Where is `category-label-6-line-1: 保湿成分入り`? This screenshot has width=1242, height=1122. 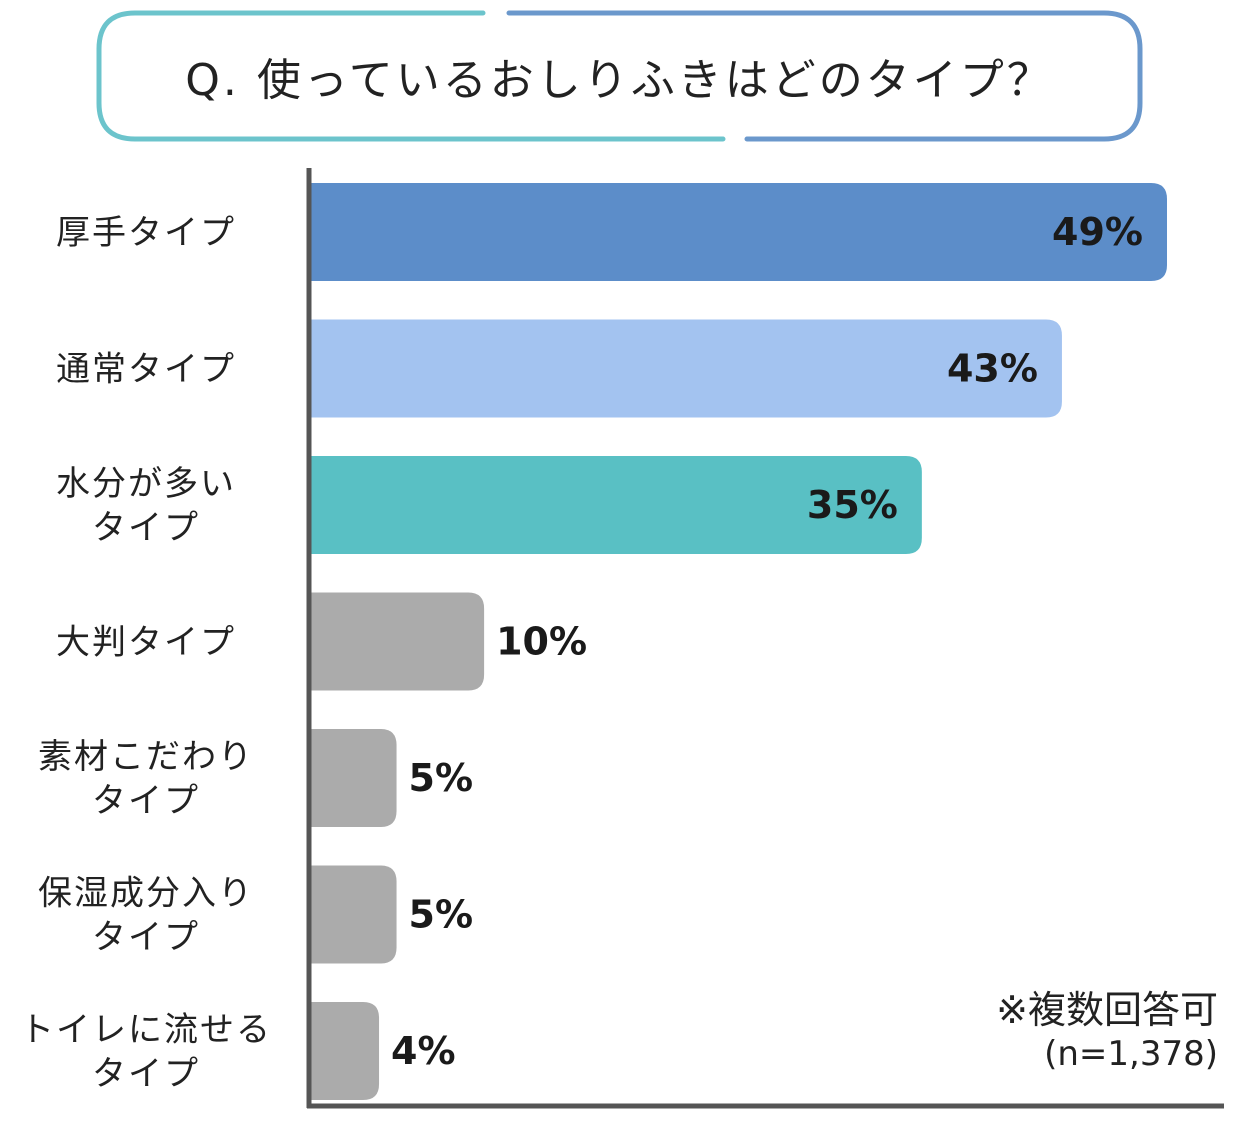
category-label-6-line-1: 保湿成分入り is located at coordinates (146, 894).